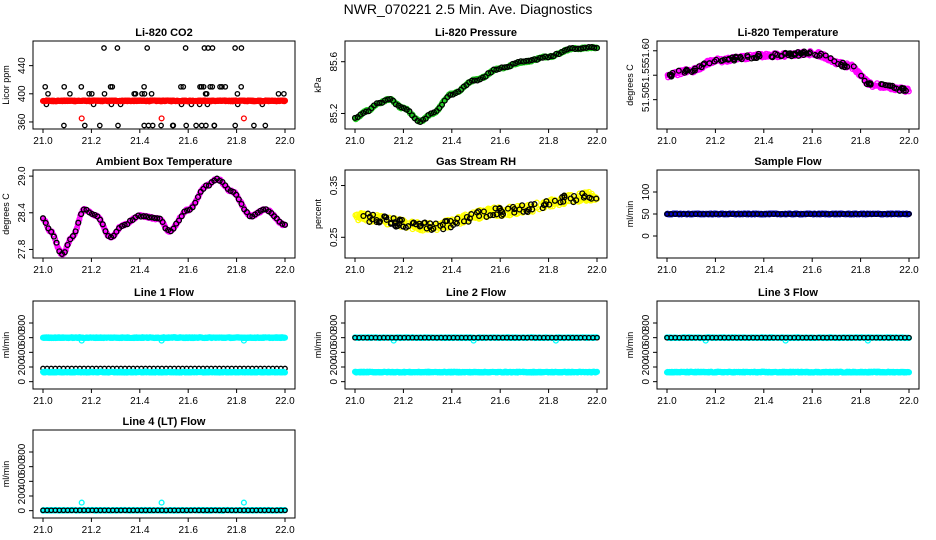  I want to click on x-tick-label: 21.2, so click(92, 141).